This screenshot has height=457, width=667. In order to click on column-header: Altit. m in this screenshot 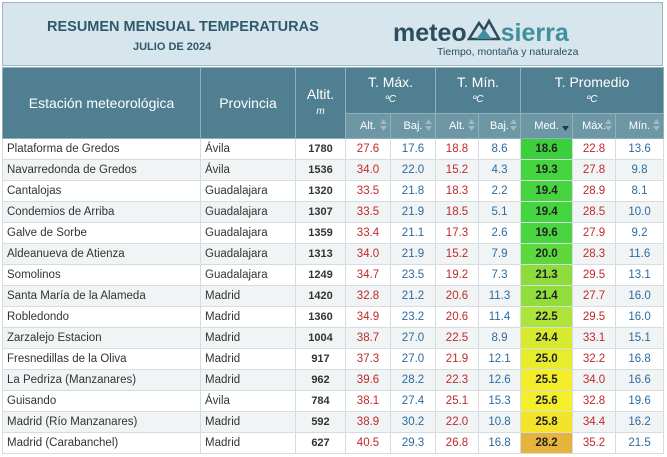, I will do `click(320, 103)`.